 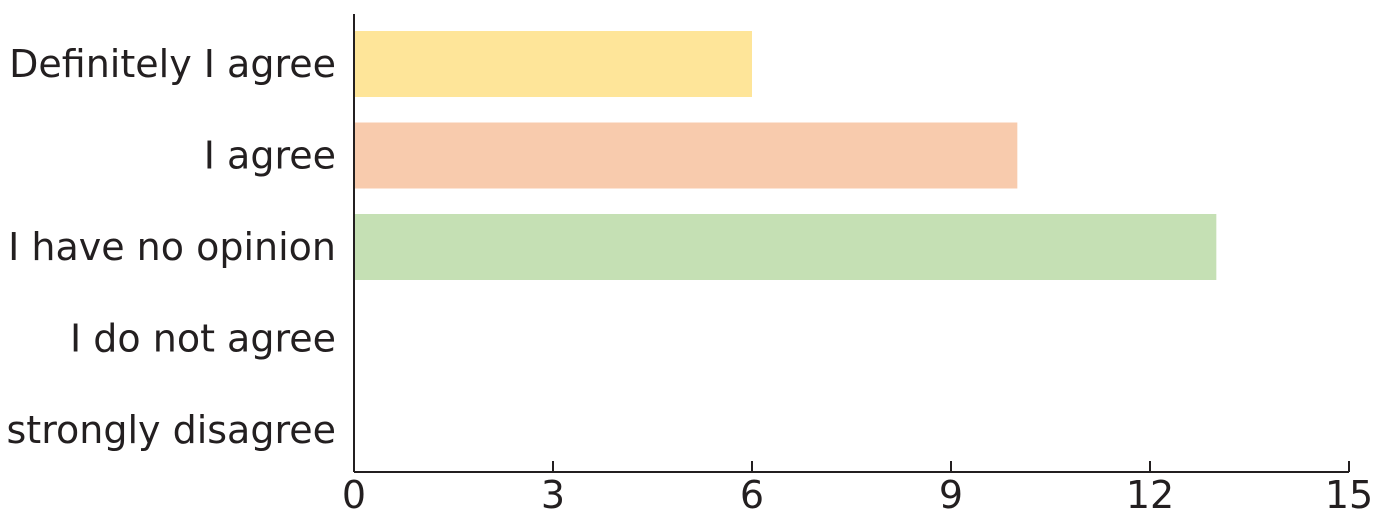 What do you see at coordinates (553, 494) in the screenshot?
I see `x-tick-label-3: 3` at bounding box center [553, 494].